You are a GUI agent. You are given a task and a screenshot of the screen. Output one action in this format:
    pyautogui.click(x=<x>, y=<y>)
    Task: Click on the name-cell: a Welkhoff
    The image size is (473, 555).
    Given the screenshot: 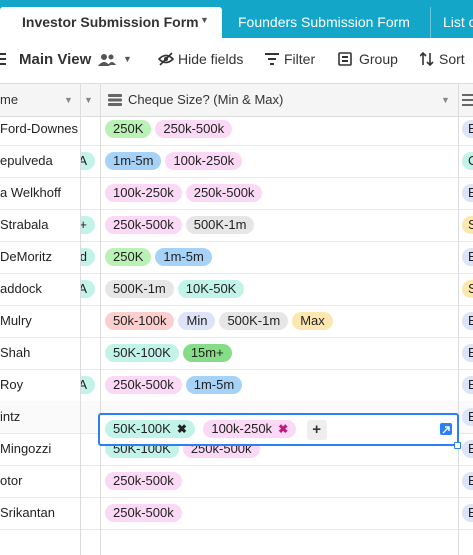 What is the action you would take?
    pyautogui.click(x=30, y=192)
    